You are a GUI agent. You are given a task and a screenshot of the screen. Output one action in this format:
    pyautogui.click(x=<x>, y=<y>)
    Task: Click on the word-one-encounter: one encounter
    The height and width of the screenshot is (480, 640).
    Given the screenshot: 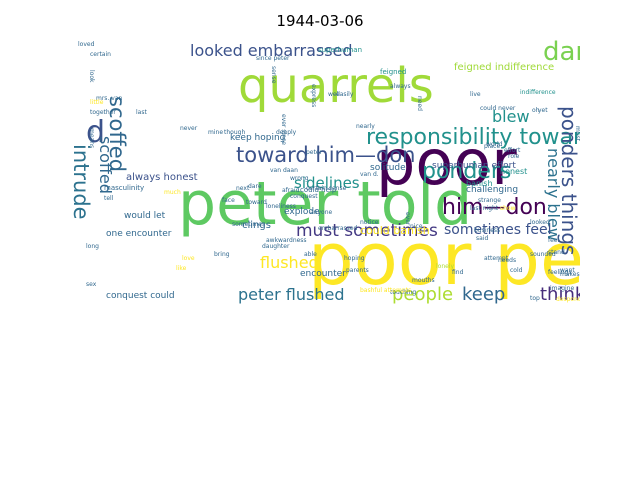 What is the action you would take?
    pyautogui.click(x=139, y=234)
    